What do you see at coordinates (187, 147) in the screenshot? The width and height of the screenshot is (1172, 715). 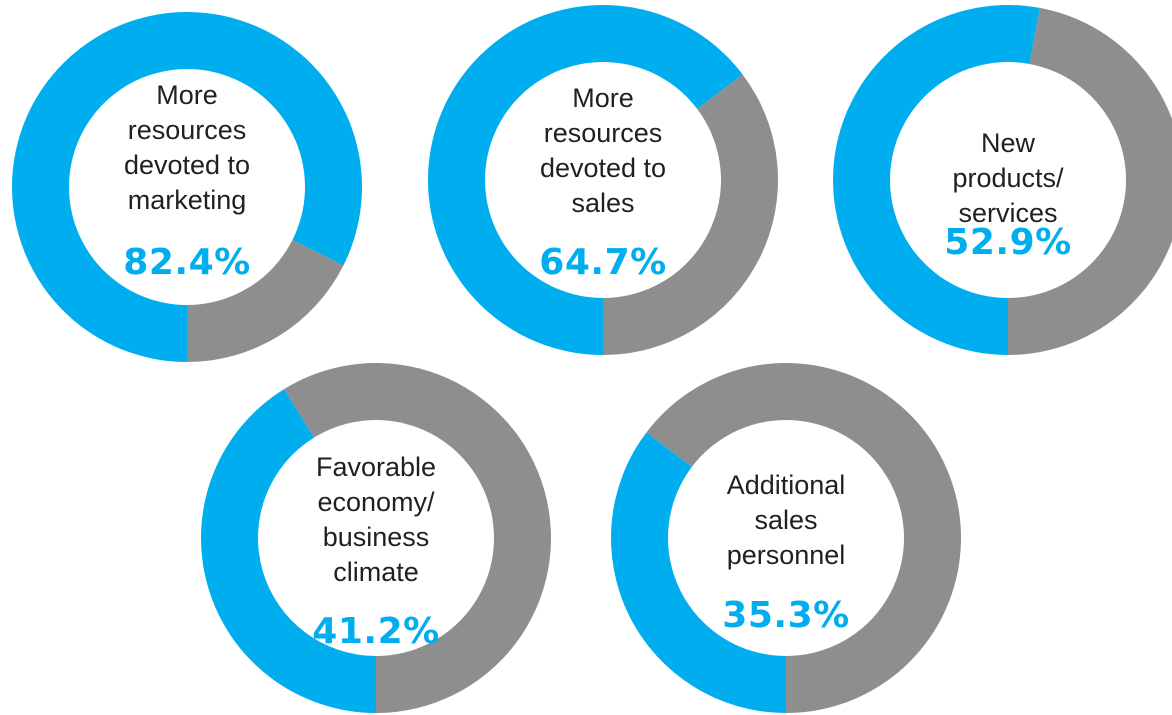 I see `donut-category-label: More resources devoted to marketing` at bounding box center [187, 147].